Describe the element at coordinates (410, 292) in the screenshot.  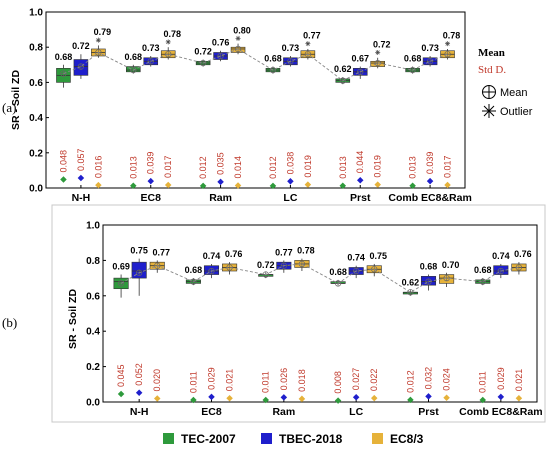
I see `box-tec-2007-prst` at that location.